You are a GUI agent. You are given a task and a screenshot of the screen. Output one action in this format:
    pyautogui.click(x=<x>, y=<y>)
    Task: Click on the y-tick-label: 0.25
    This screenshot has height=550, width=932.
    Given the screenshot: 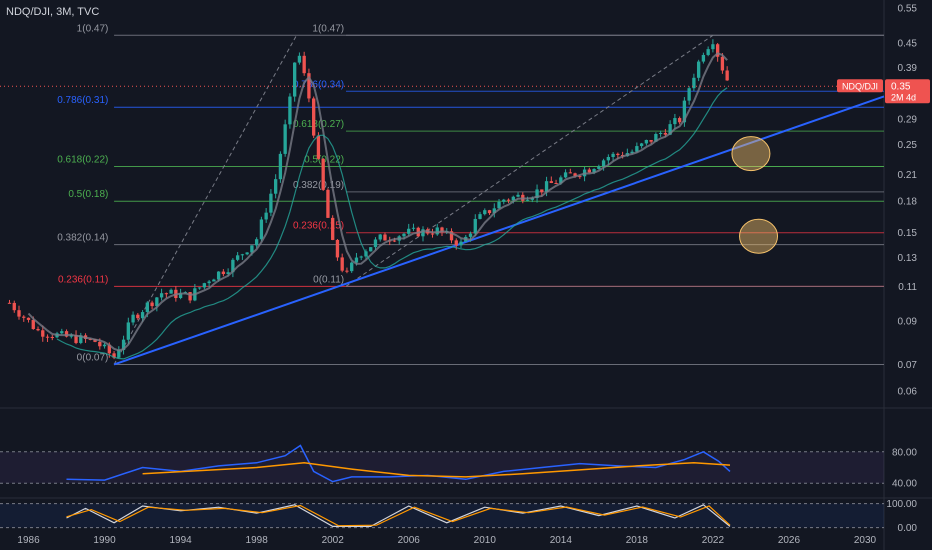 What is the action you would take?
    pyautogui.click(x=908, y=145)
    